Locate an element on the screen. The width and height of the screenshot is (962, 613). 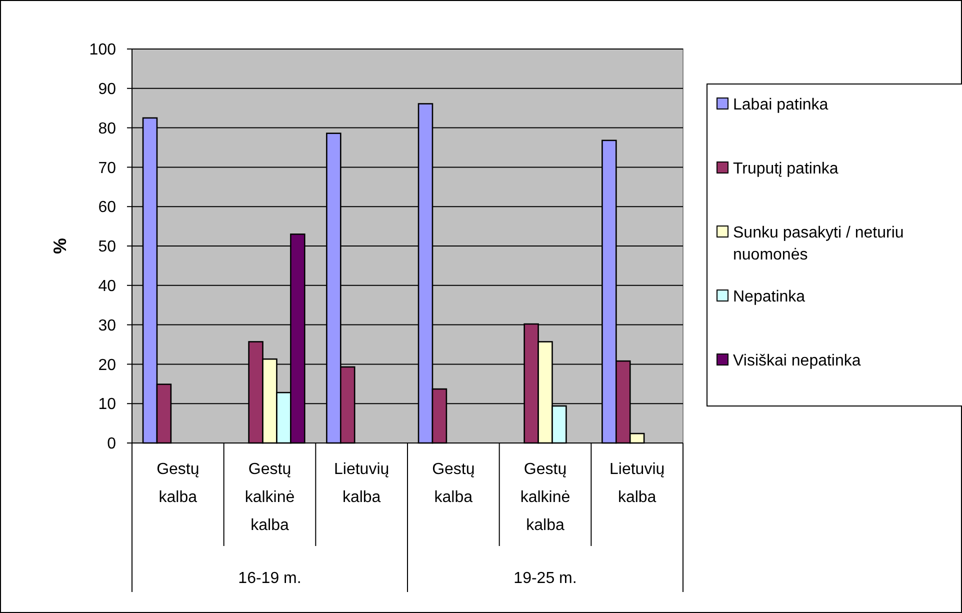
y-tick-label: 0 is located at coordinates (111, 444).